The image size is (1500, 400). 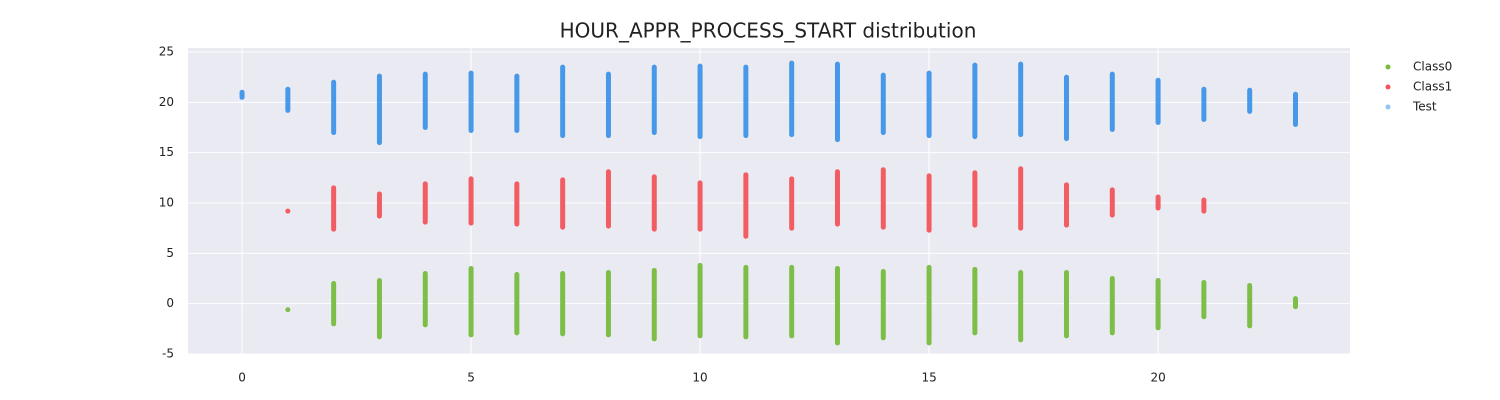 What do you see at coordinates (1157, 378) in the screenshot?
I see `x-tick-label: 20` at bounding box center [1157, 378].